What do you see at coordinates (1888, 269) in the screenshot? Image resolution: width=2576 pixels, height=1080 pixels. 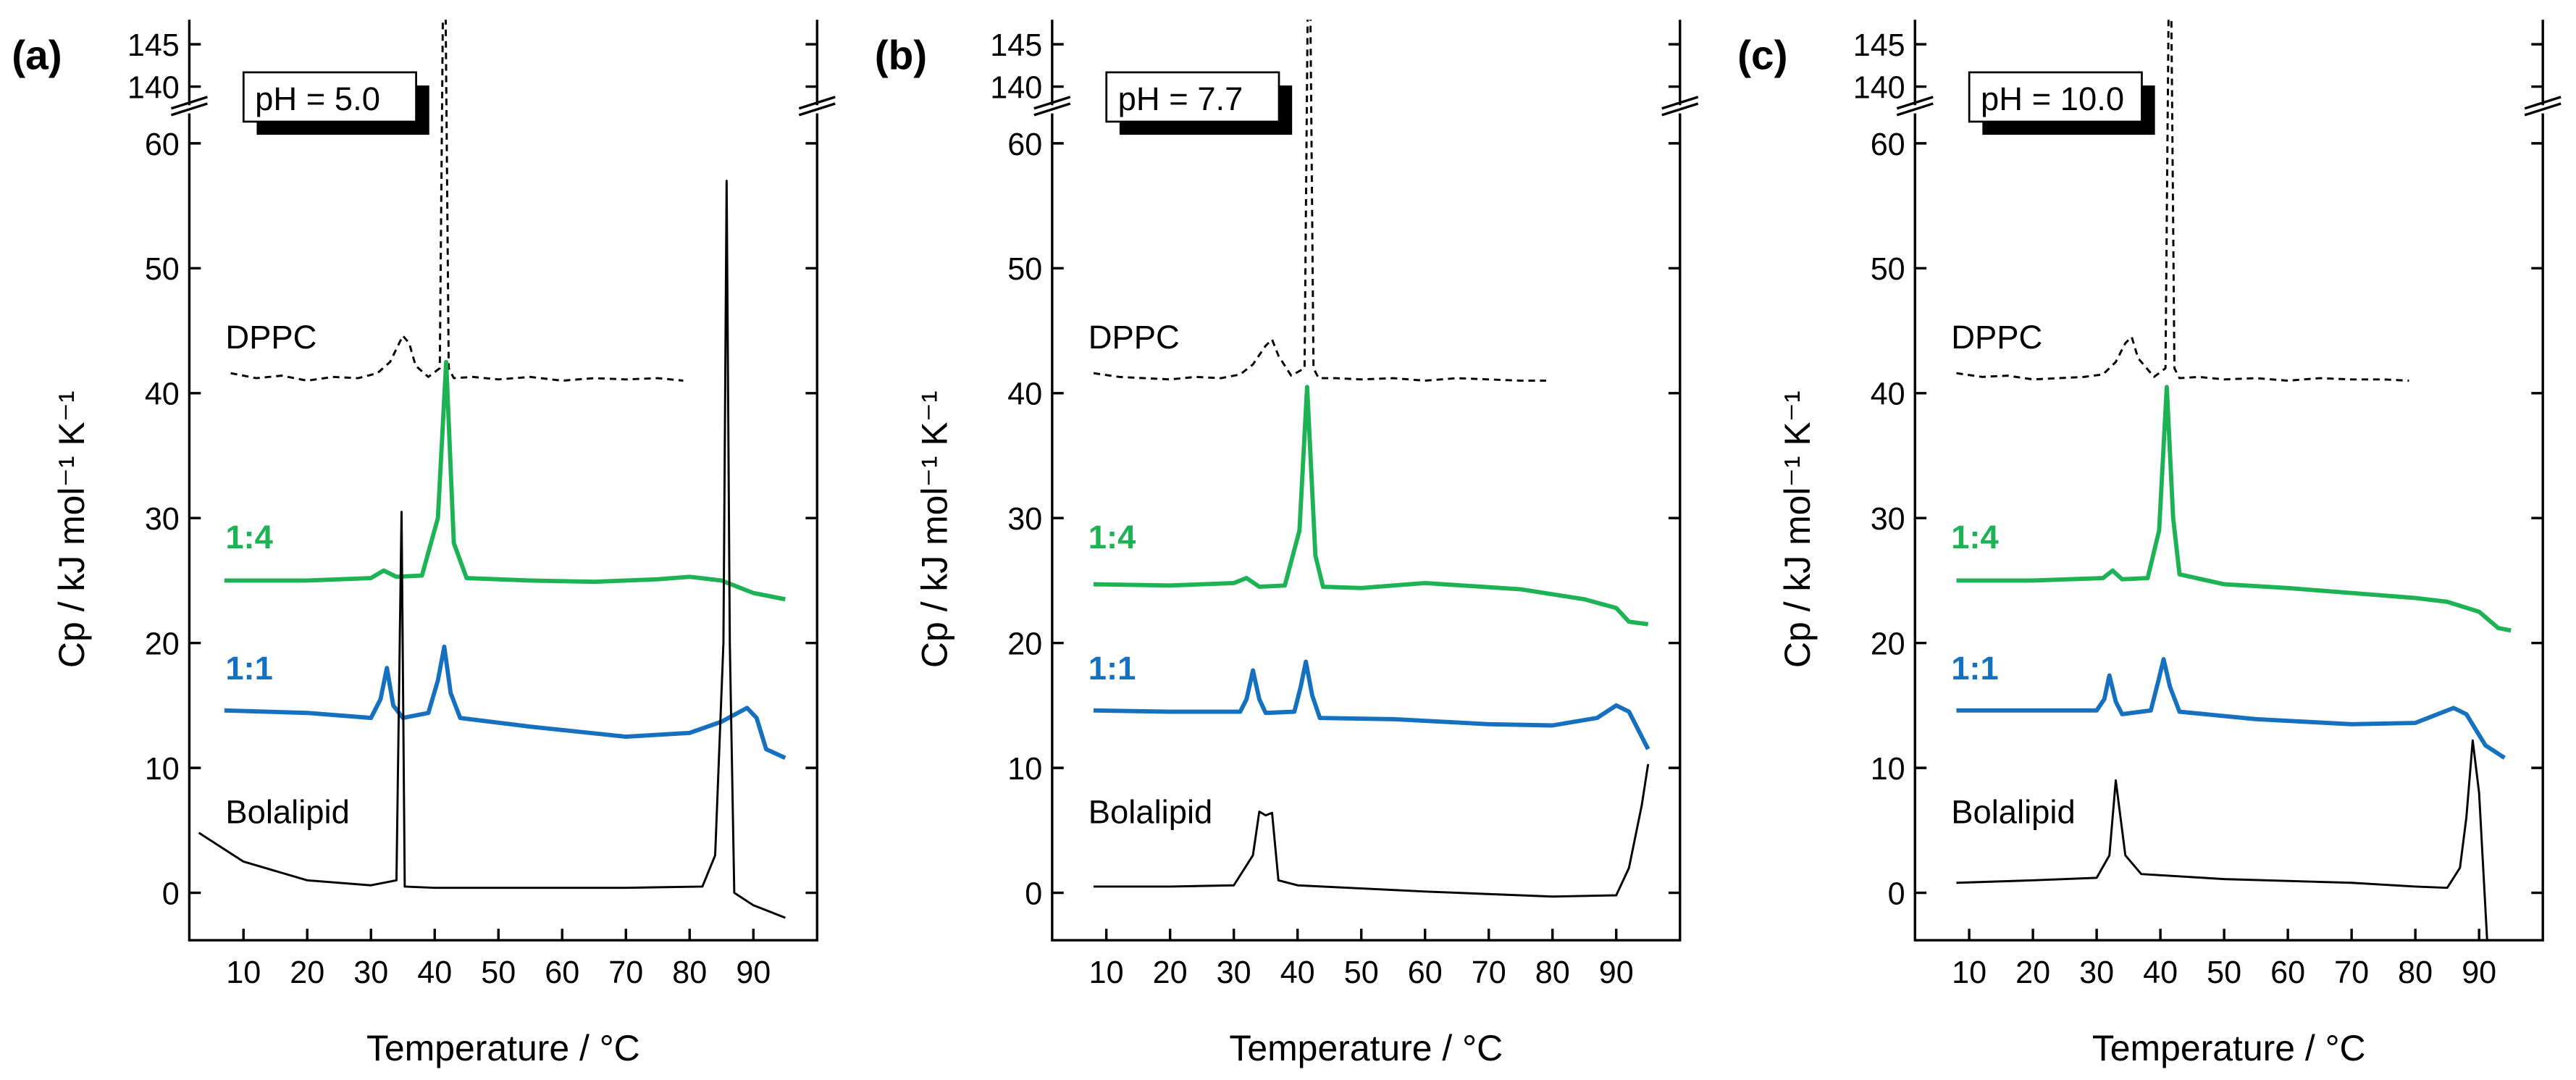 I see `y-tick-label: 50` at bounding box center [1888, 269].